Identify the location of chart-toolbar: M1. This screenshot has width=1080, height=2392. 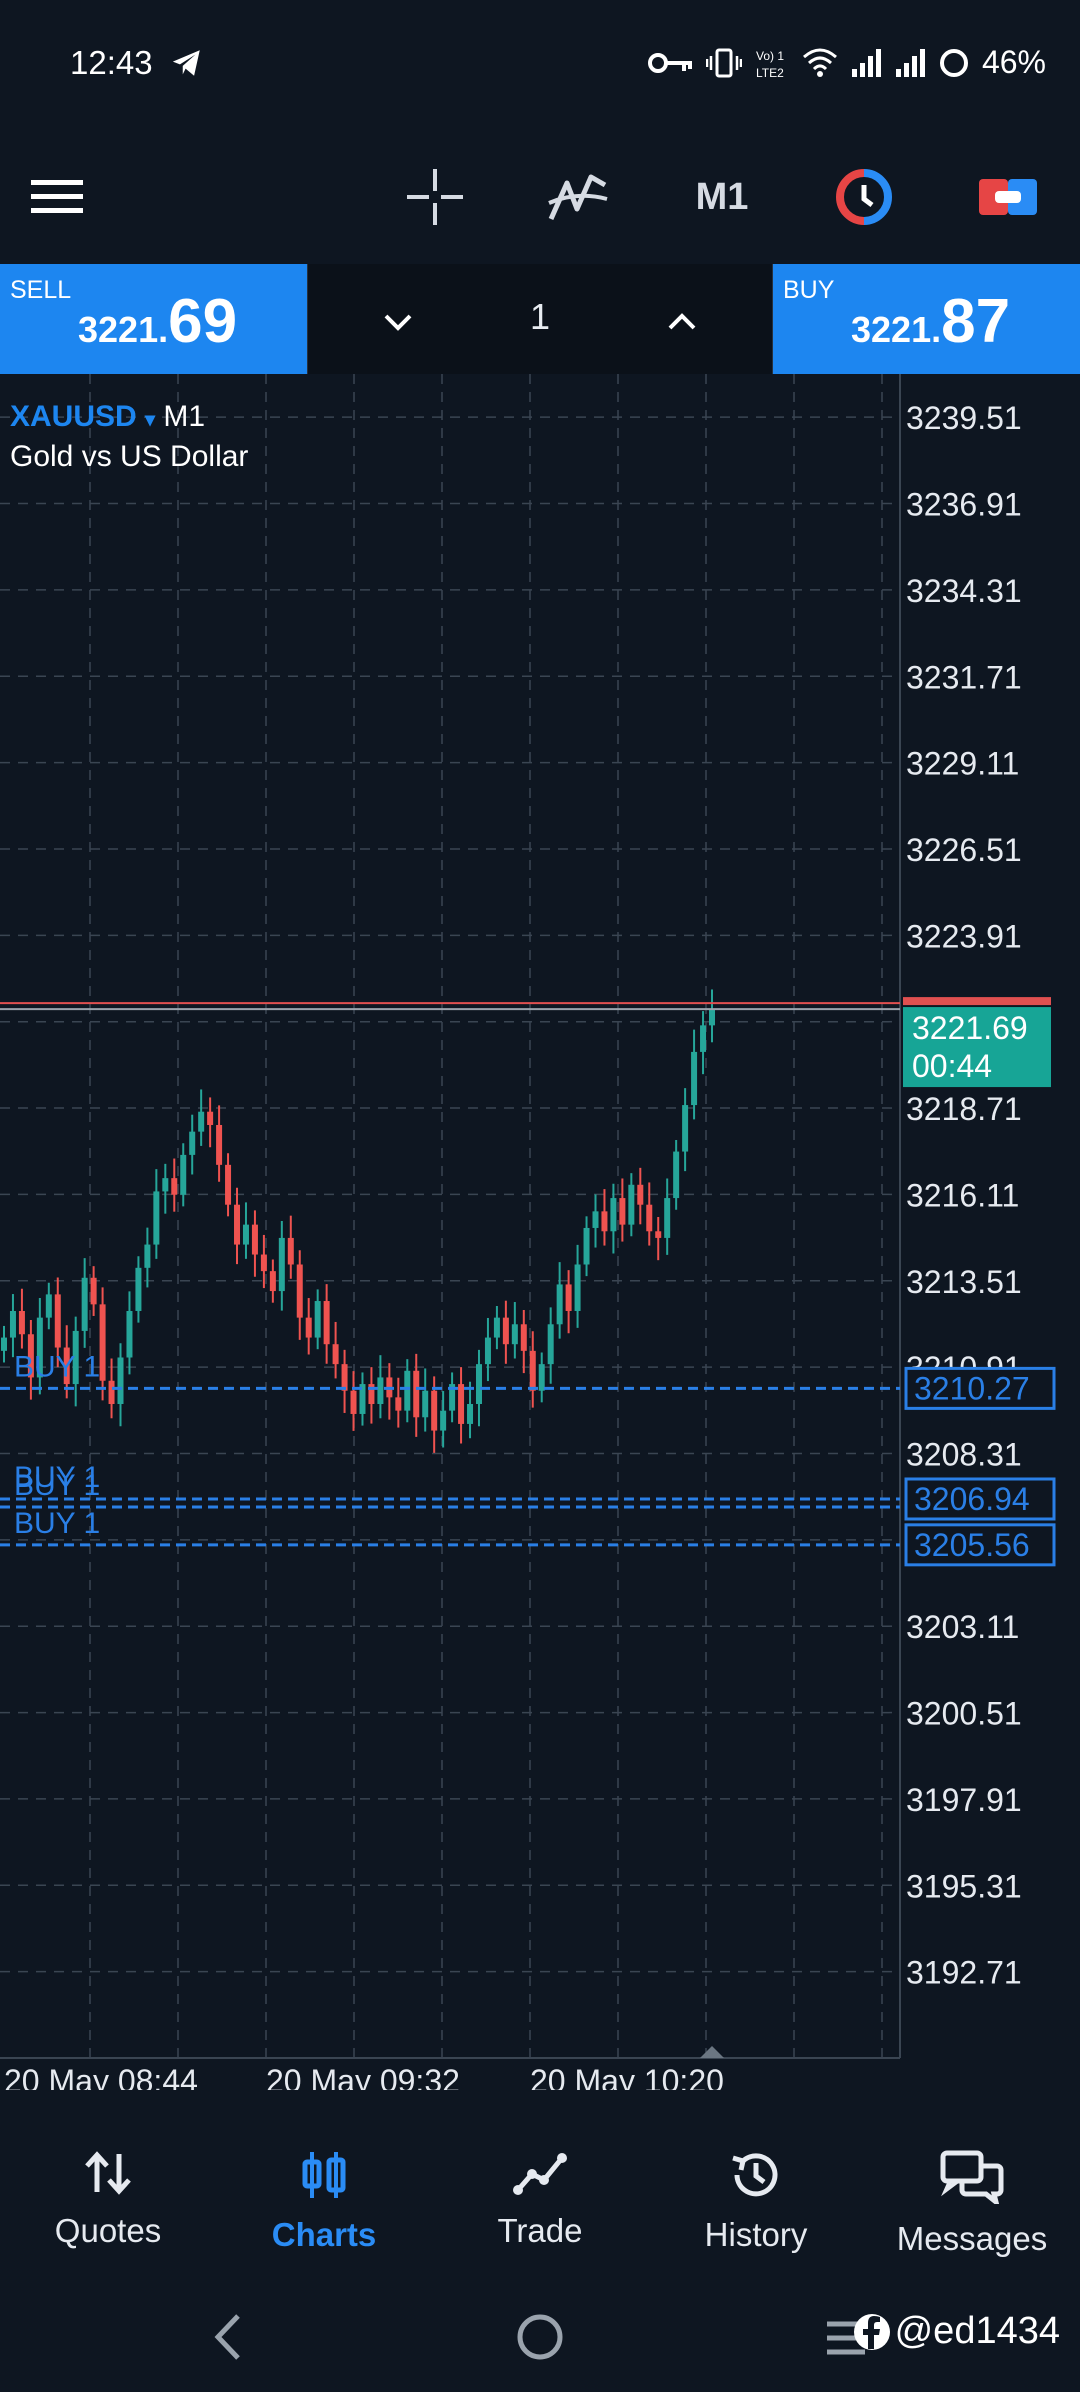
(540, 197).